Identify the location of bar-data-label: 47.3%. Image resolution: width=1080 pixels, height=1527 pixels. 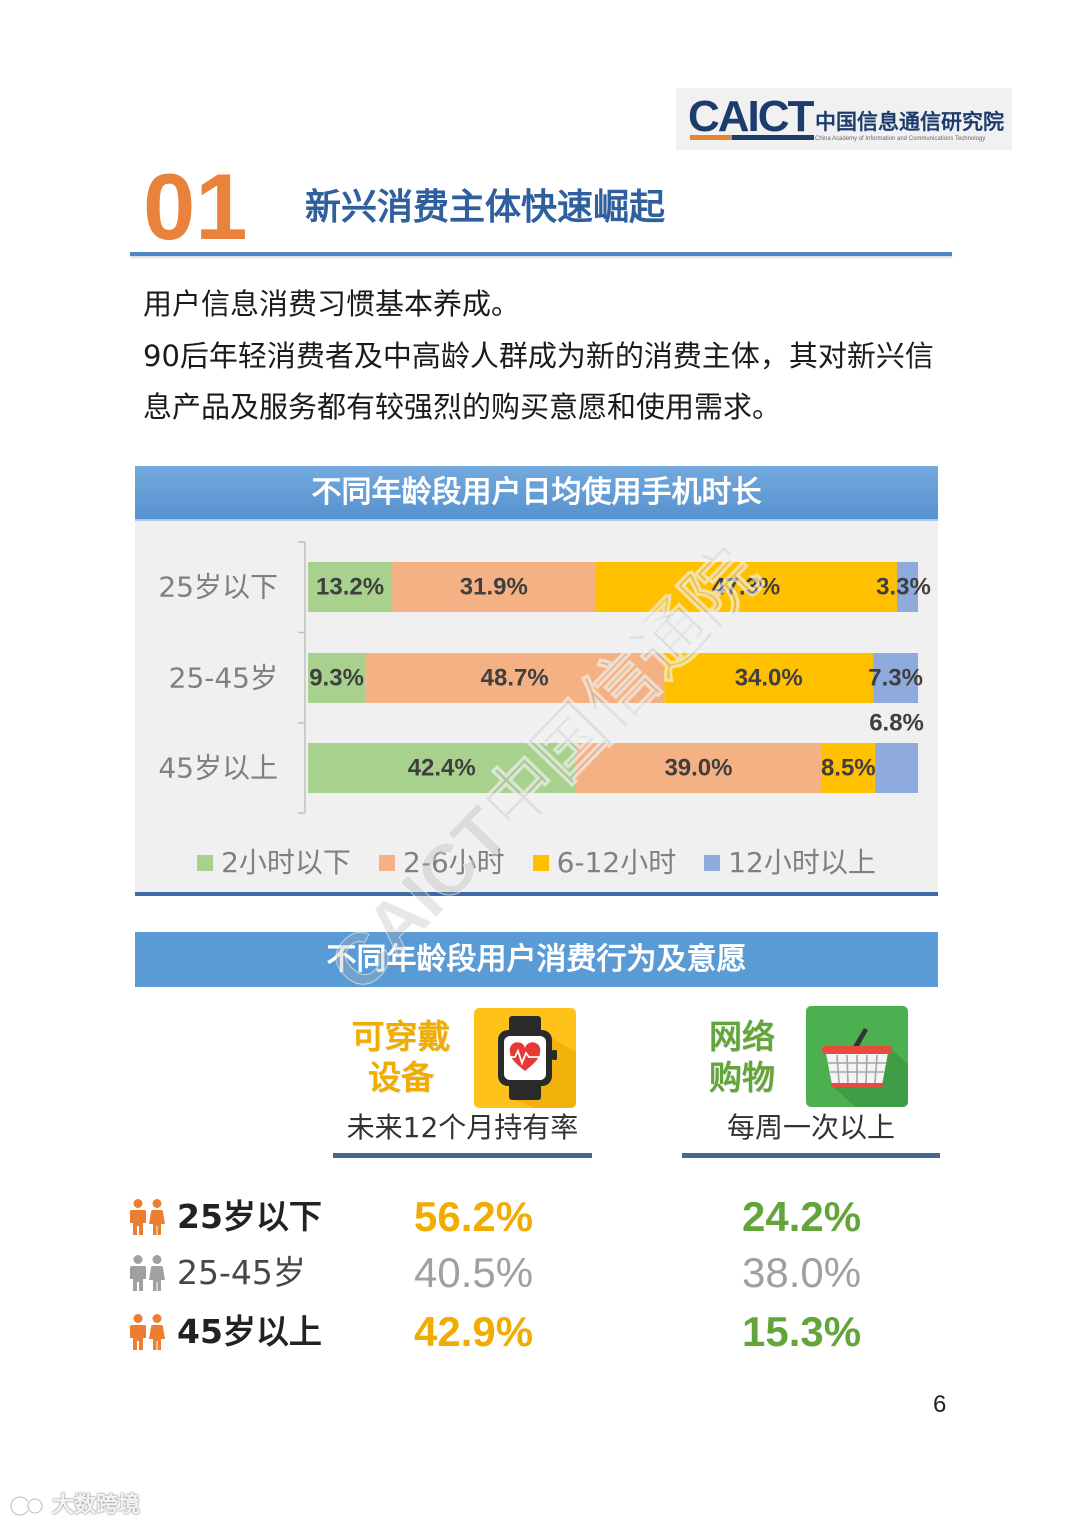
(746, 587).